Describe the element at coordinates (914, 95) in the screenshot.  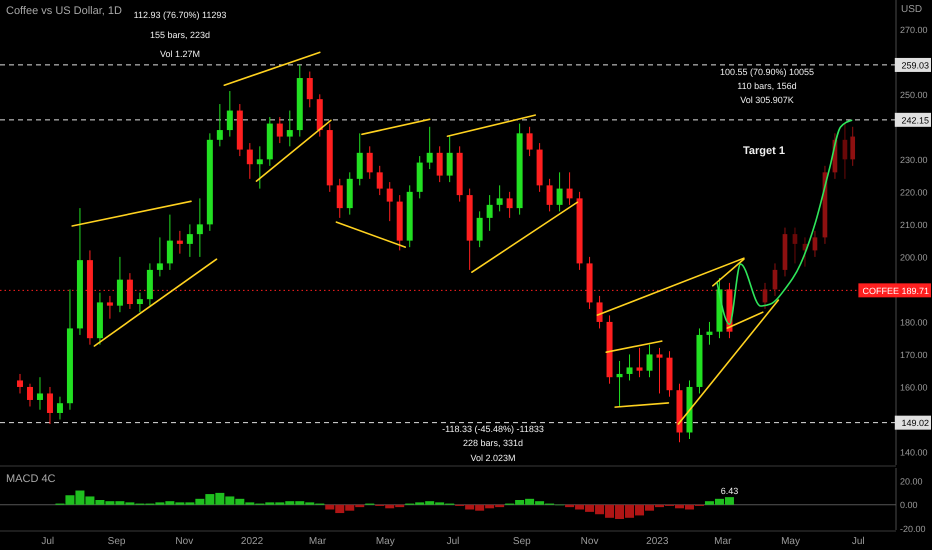
I see `y-tick-label: 250.00` at that location.